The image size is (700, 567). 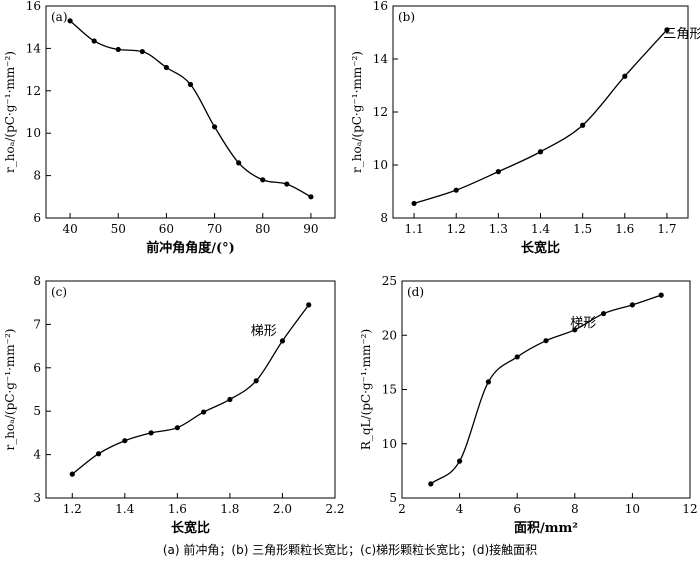 I want to click on x-tick-label: 1.4, so click(x=540, y=229).